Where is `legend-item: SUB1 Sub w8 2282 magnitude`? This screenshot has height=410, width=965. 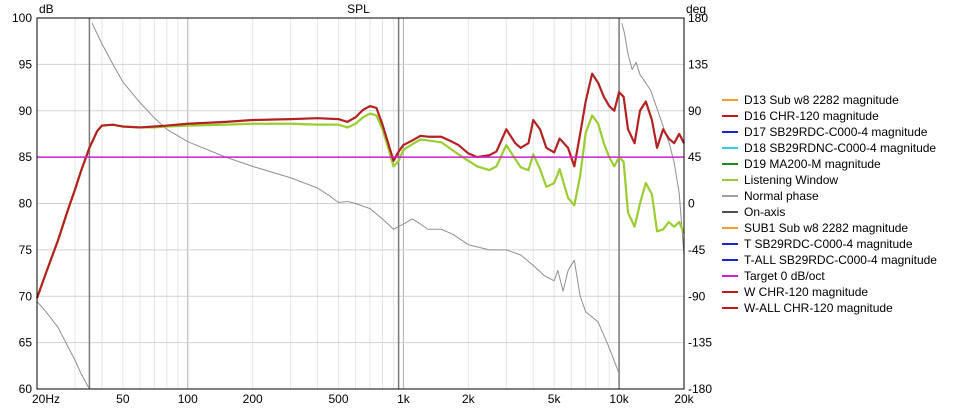 legend-item: SUB1 Sub w8 2282 magnitude is located at coordinates (842, 228).